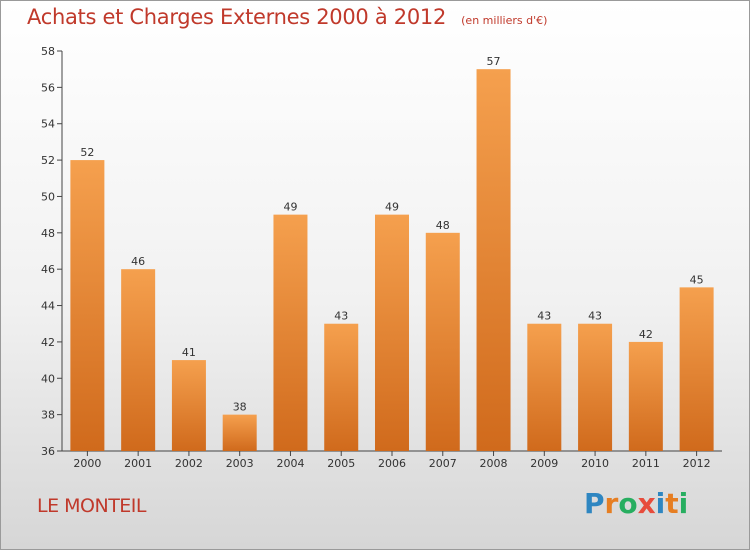 The height and width of the screenshot is (550, 750). What do you see at coordinates (48, 124) in the screenshot?
I see `y-tick-label: 54` at bounding box center [48, 124].